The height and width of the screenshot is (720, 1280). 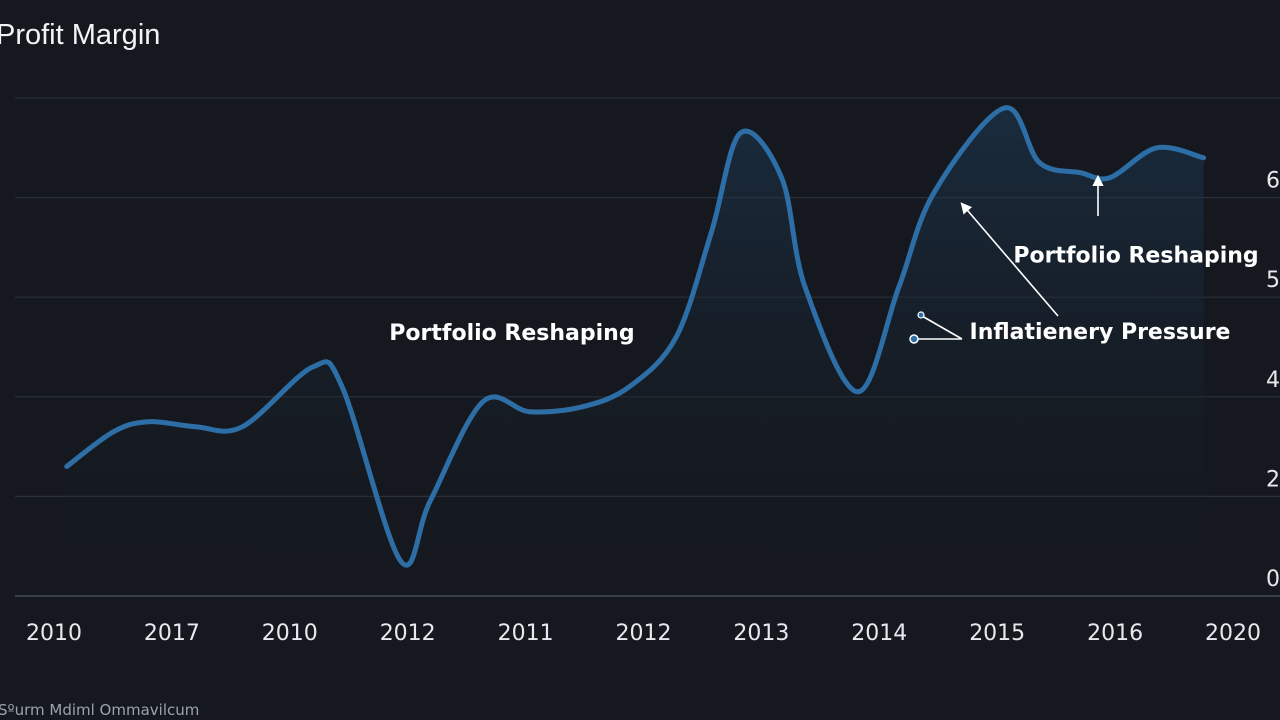 What do you see at coordinates (1233, 633) in the screenshot?
I see `x-tick-label: 2020` at bounding box center [1233, 633].